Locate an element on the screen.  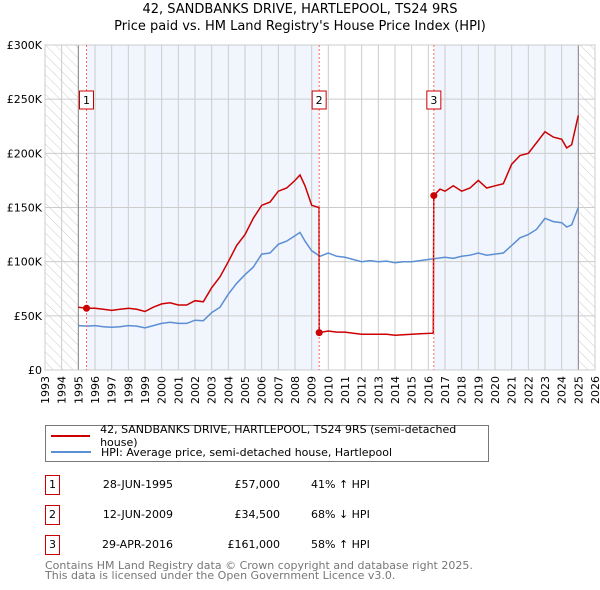
legend-swatch-blue is located at coordinates (71, 452).